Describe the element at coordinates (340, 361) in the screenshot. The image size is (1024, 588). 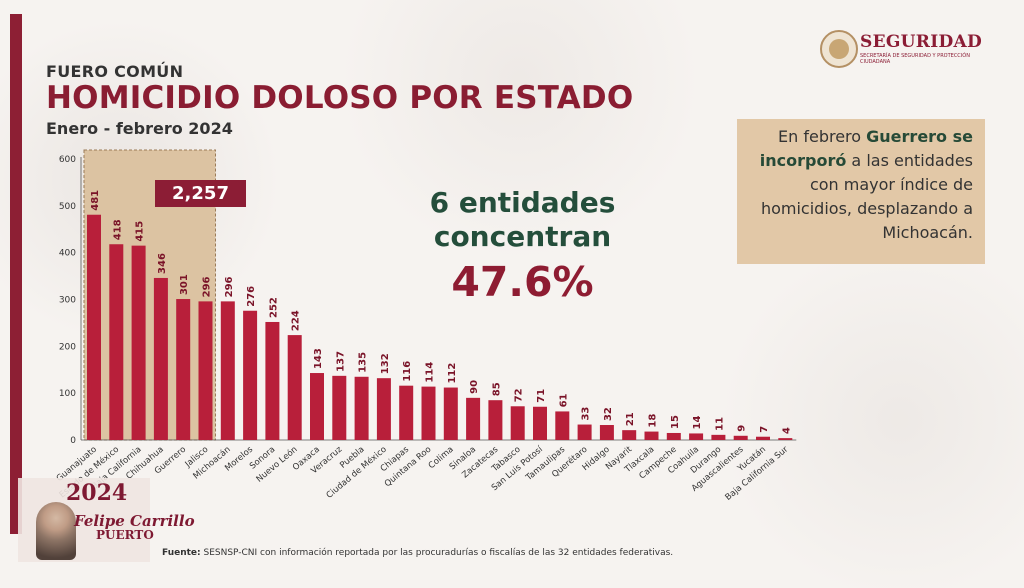
I see `data-label: 137` at that location.